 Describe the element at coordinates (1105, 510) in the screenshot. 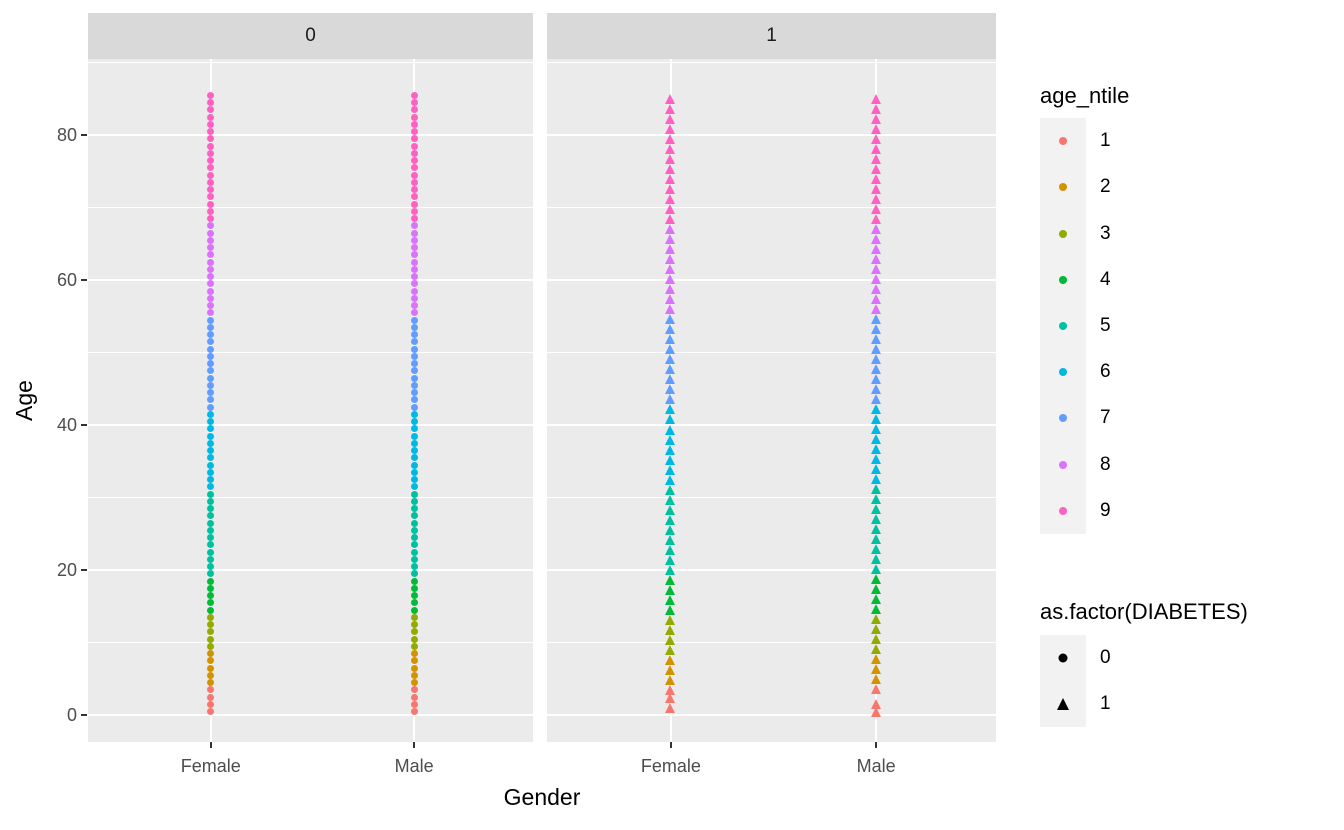

I see `legend-entry-label: 9` at that location.